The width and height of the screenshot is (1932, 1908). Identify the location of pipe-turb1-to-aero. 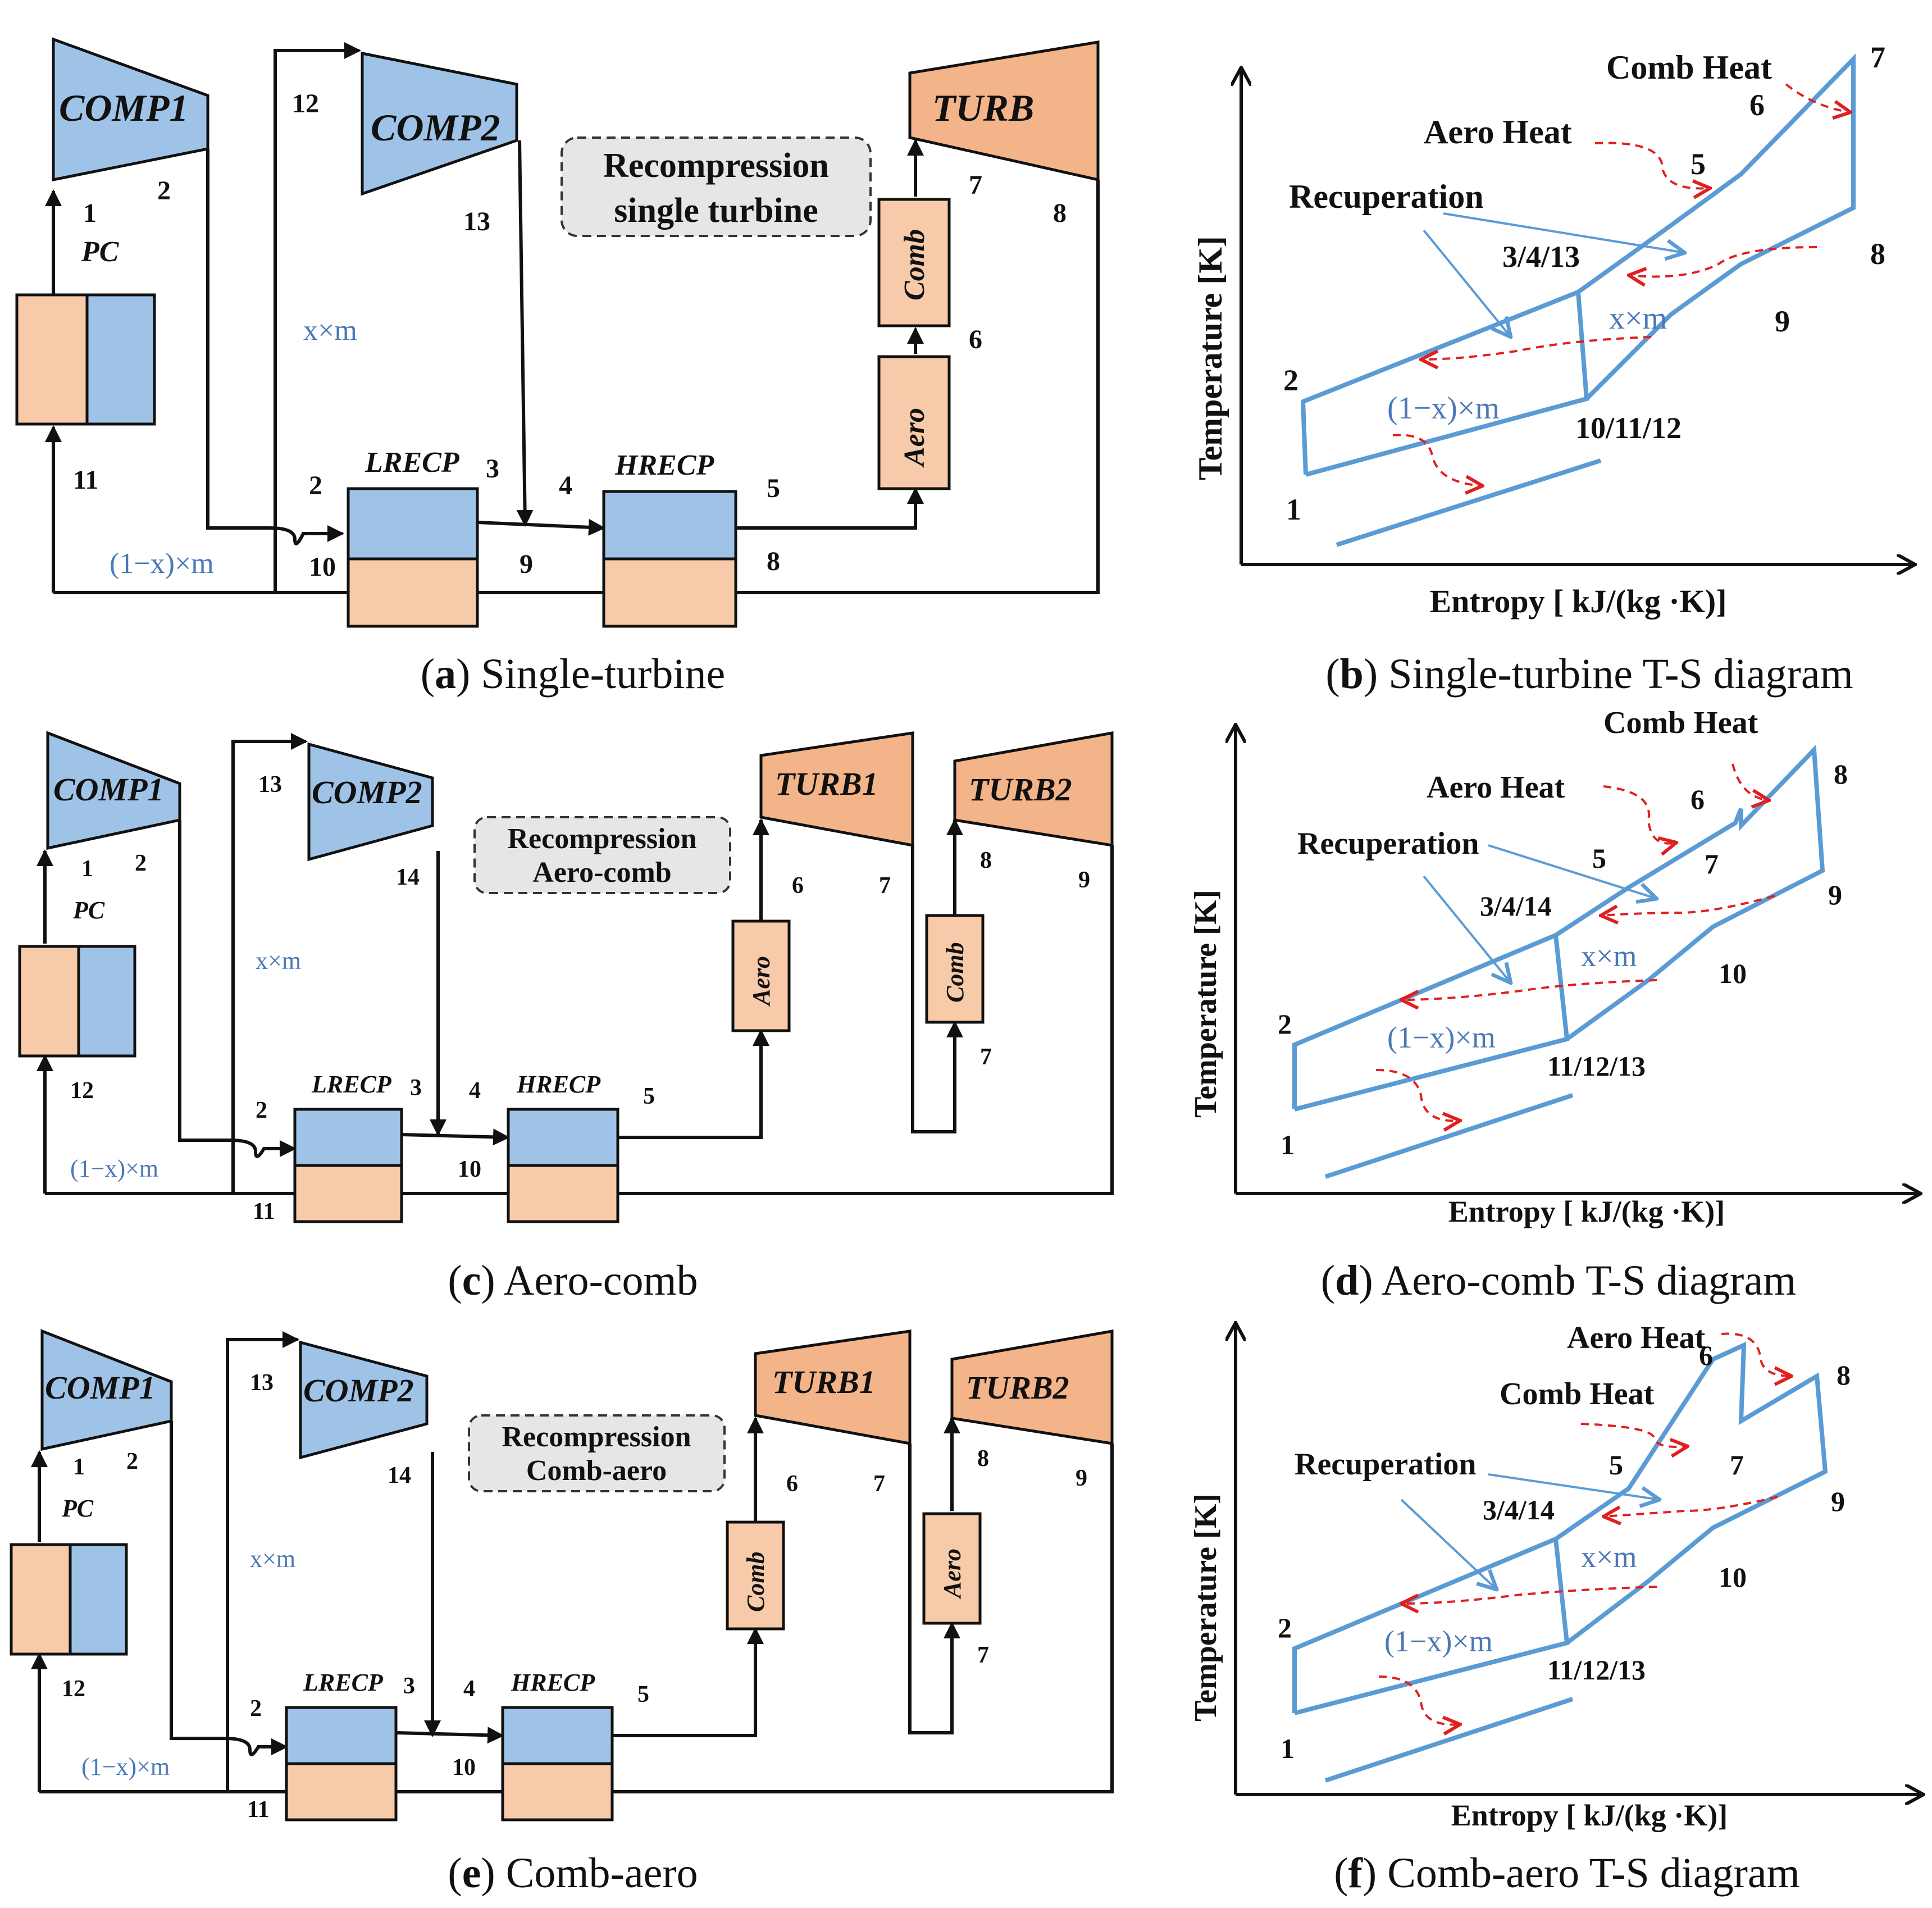
(934, 1588).